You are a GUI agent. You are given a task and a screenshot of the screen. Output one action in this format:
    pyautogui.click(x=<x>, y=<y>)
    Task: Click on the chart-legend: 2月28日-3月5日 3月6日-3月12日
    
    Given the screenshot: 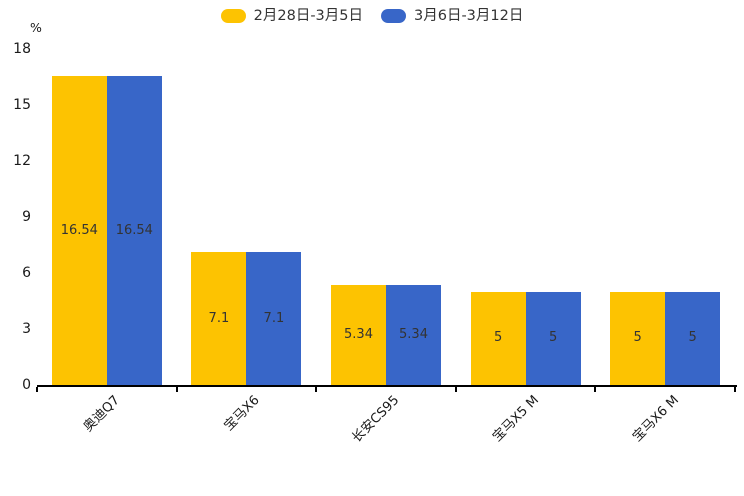 What is the action you would take?
    pyautogui.click(x=372, y=16)
    